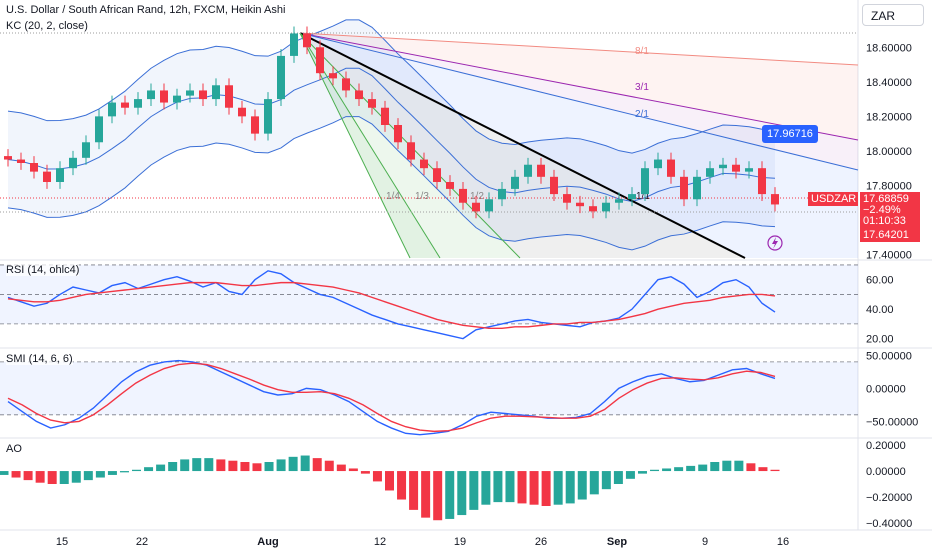 The width and height of the screenshot is (932, 550). What do you see at coordinates (142, 542) in the screenshot?
I see `time-tick-label: 22` at bounding box center [142, 542].